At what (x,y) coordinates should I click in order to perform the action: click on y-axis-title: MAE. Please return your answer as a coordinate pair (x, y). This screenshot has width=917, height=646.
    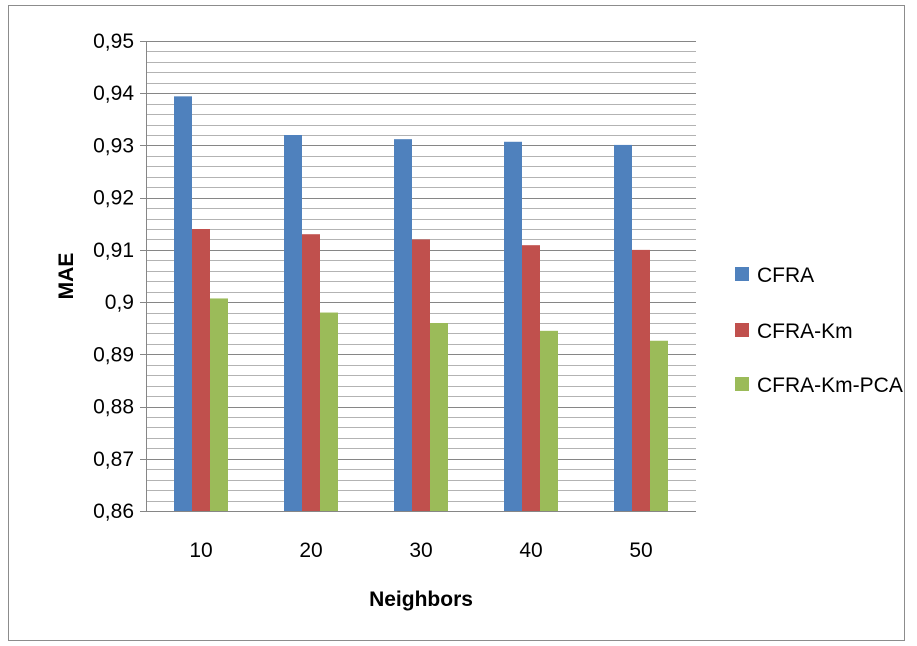
    Looking at the image, I should click on (66, 276).